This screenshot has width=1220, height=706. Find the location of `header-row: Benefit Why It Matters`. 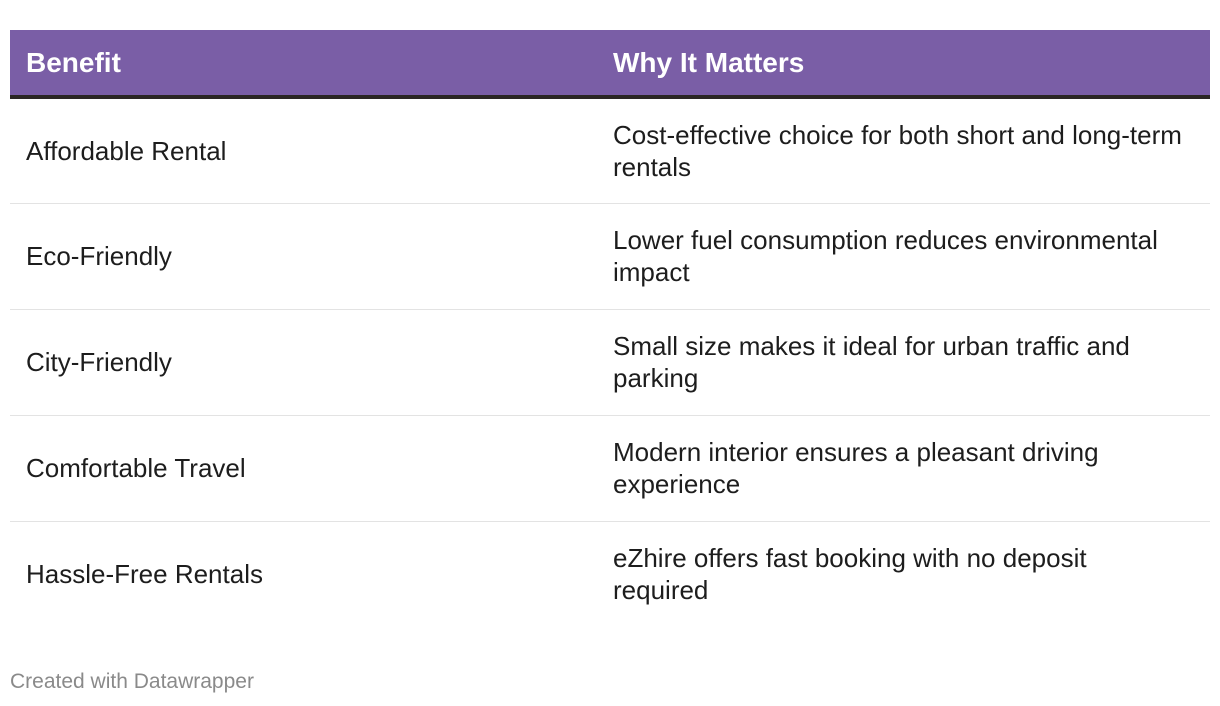

header-row: Benefit Why It Matters is located at coordinates (610, 64).